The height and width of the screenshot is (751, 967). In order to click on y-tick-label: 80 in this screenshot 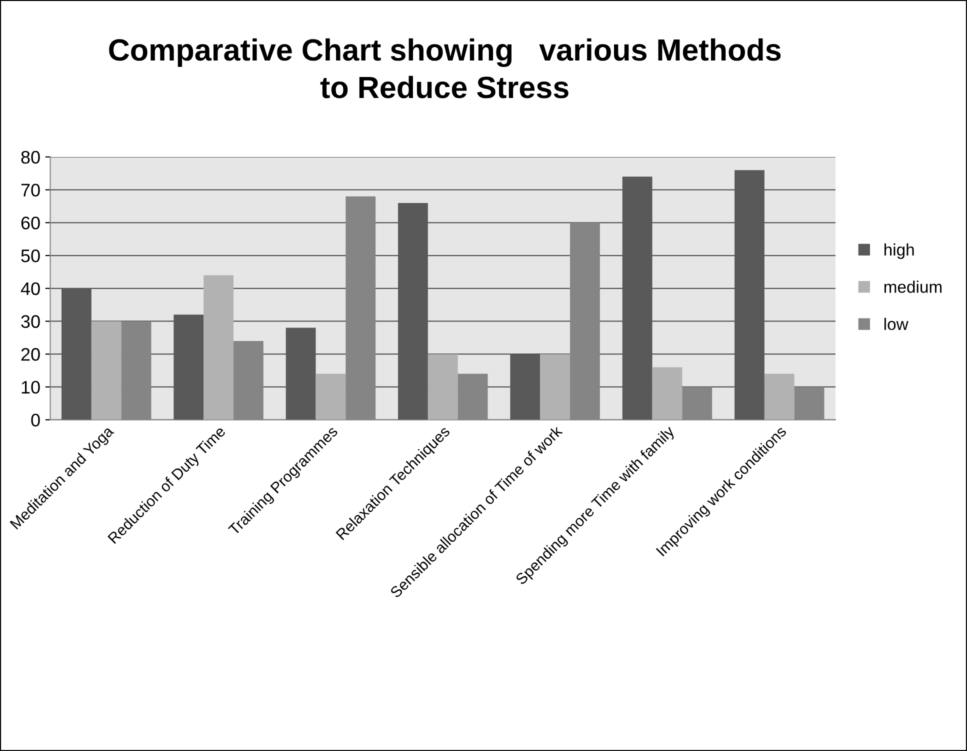, I will do `click(30, 157)`.